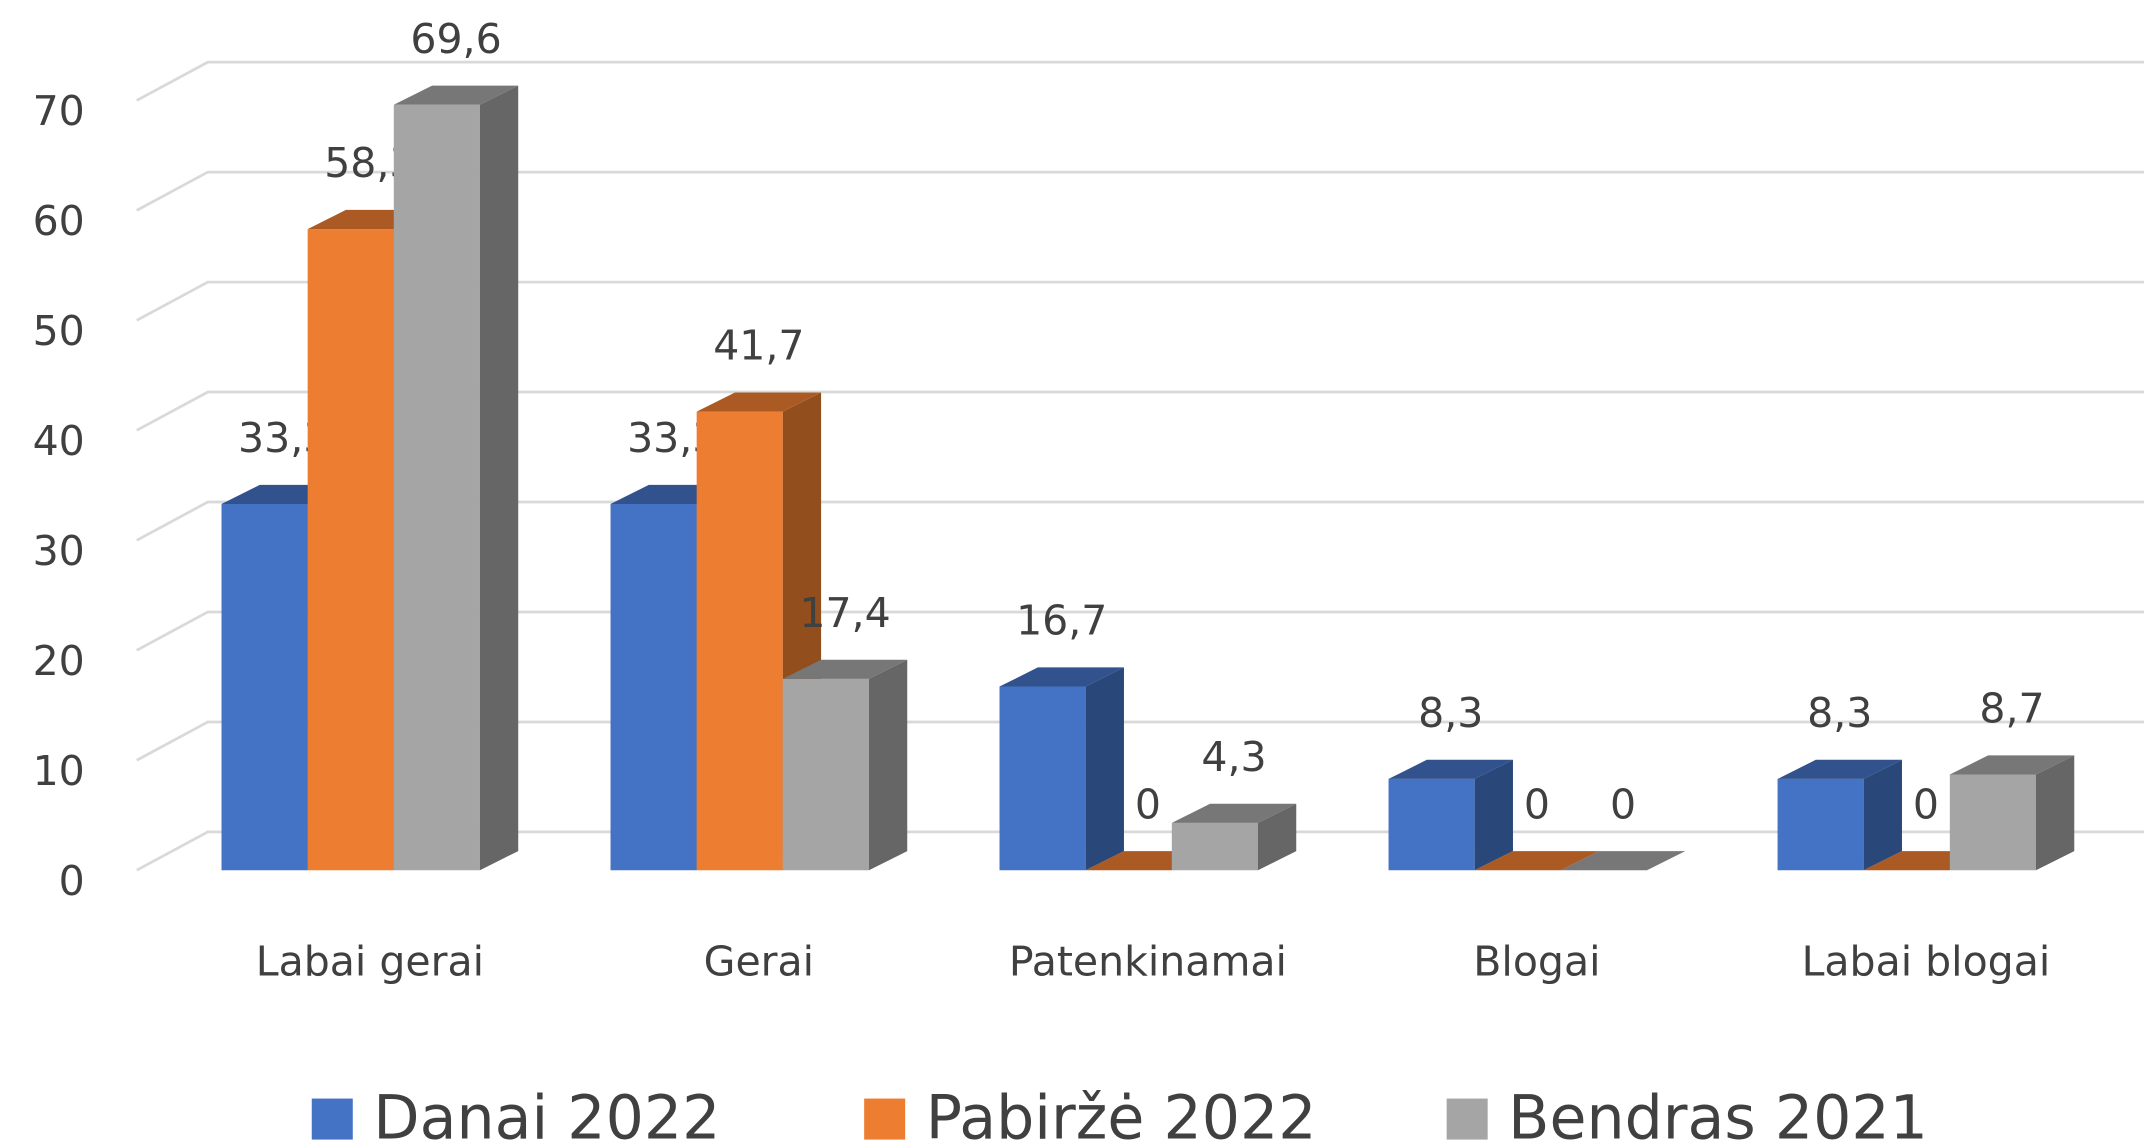 The image size is (2144, 1147). Describe the element at coordinates (1233, 757) in the screenshot. I see `data-label: 4,3` at that location.